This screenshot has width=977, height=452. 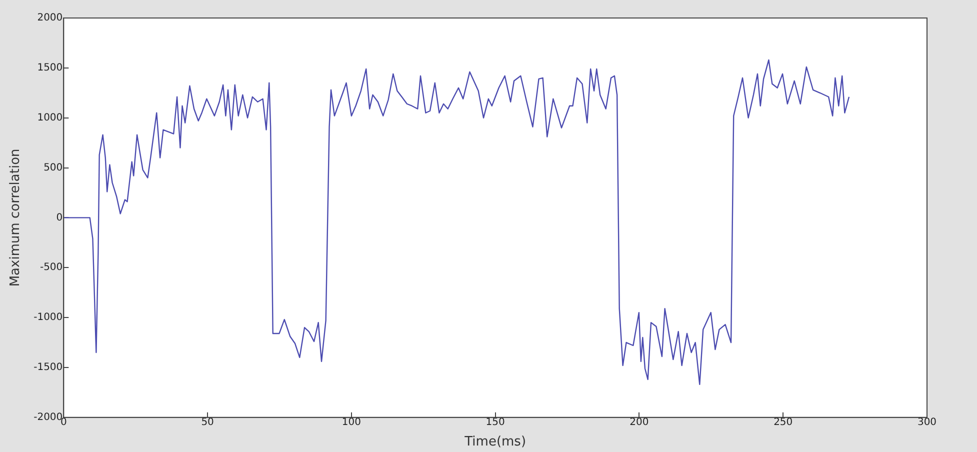 I want to click on x-axis-title: Time(ms), so click(x=495, y=442).